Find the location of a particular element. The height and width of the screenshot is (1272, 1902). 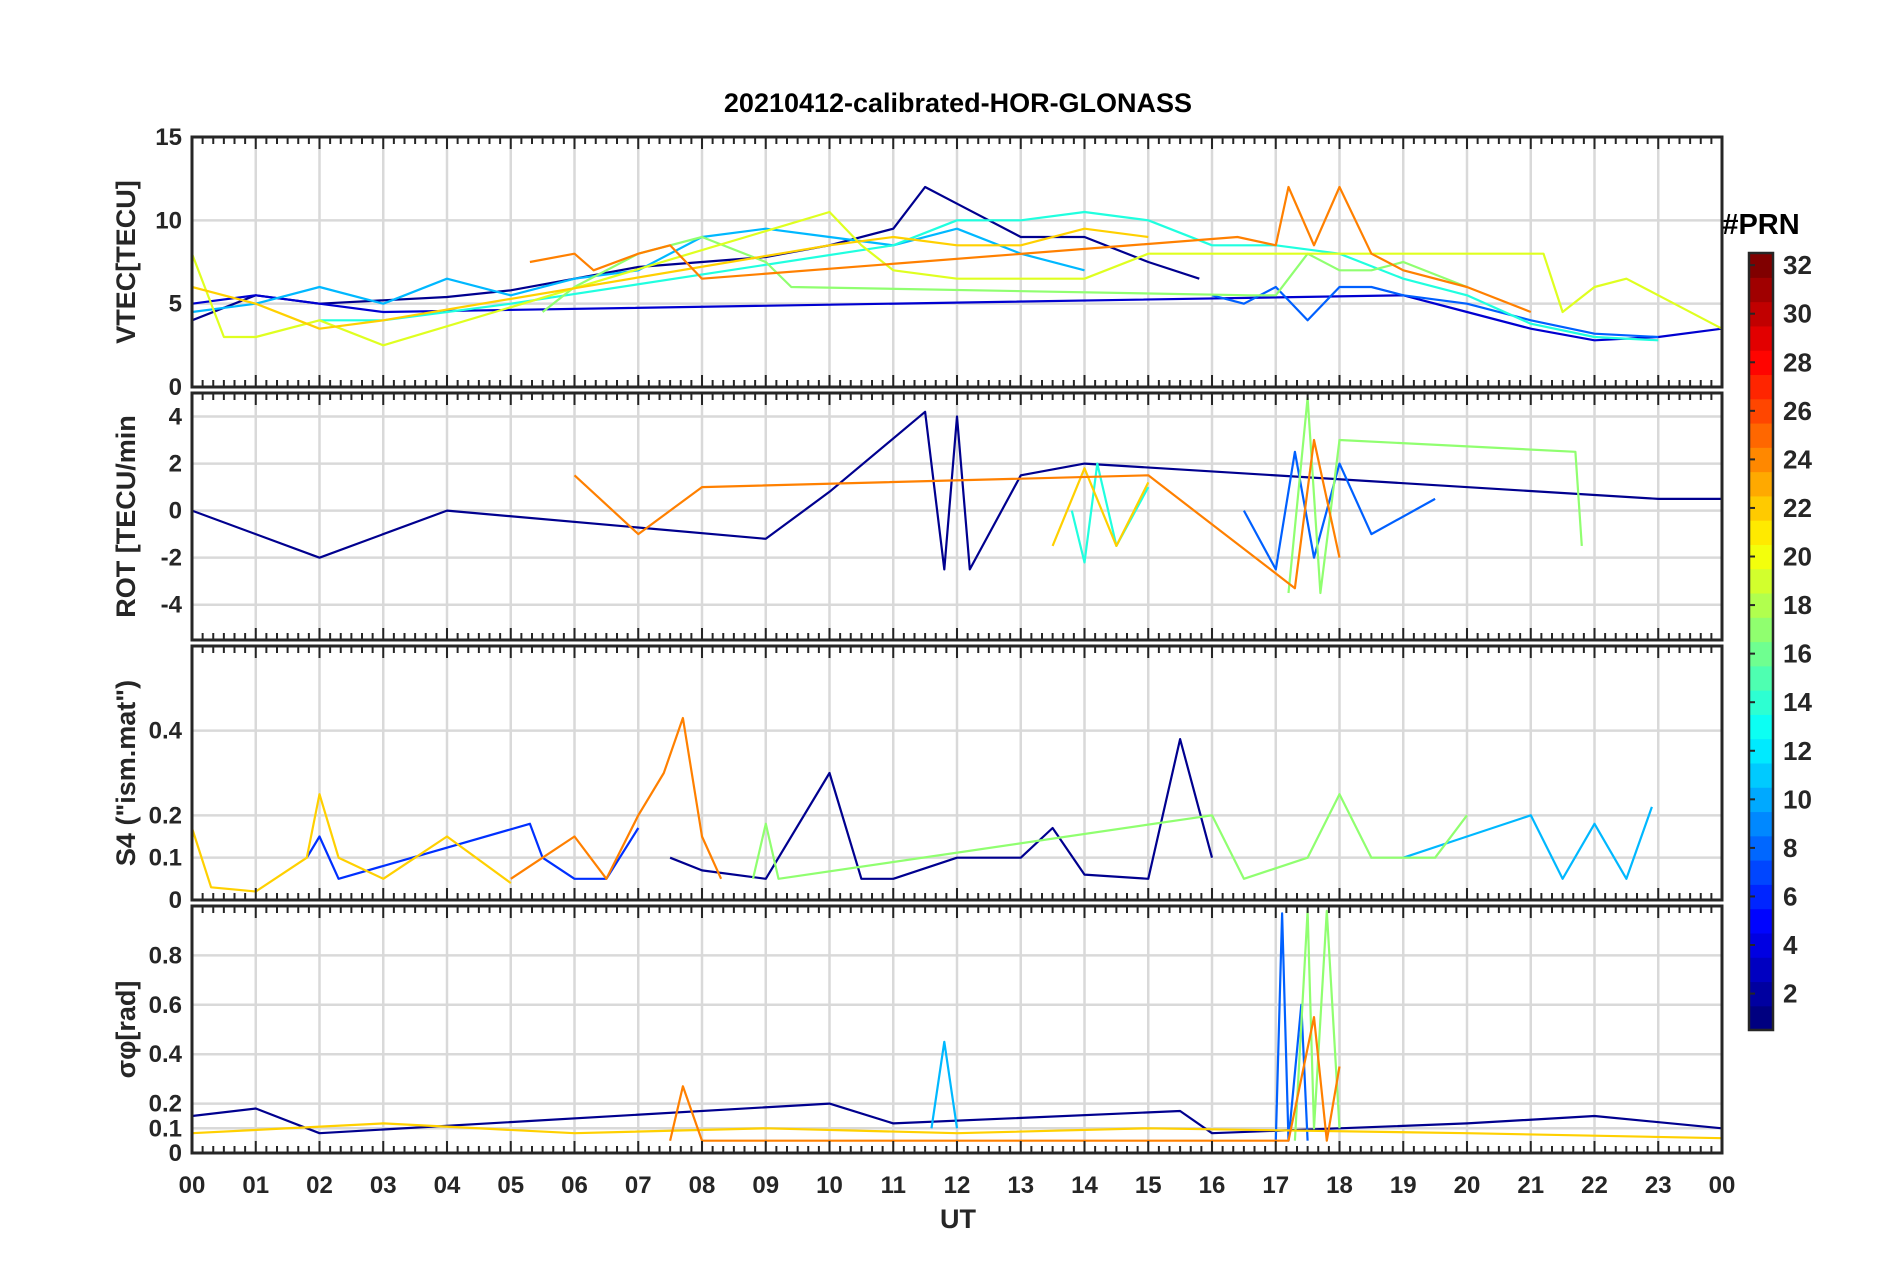

x-tick-label: 17 is located at coordinates (1275, 1185).